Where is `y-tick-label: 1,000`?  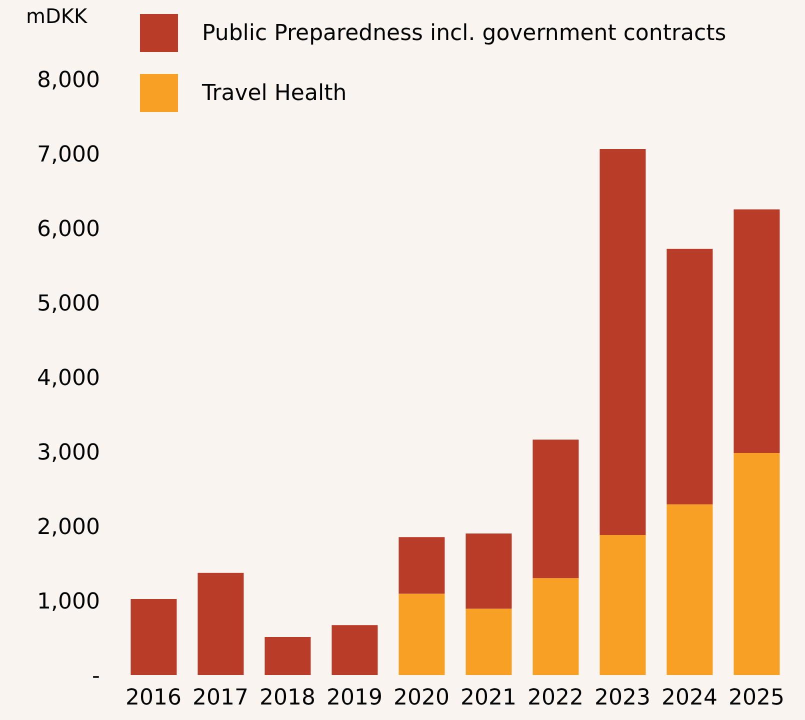
y-tick-label: 1,000 is located at coordinates (68, 601).